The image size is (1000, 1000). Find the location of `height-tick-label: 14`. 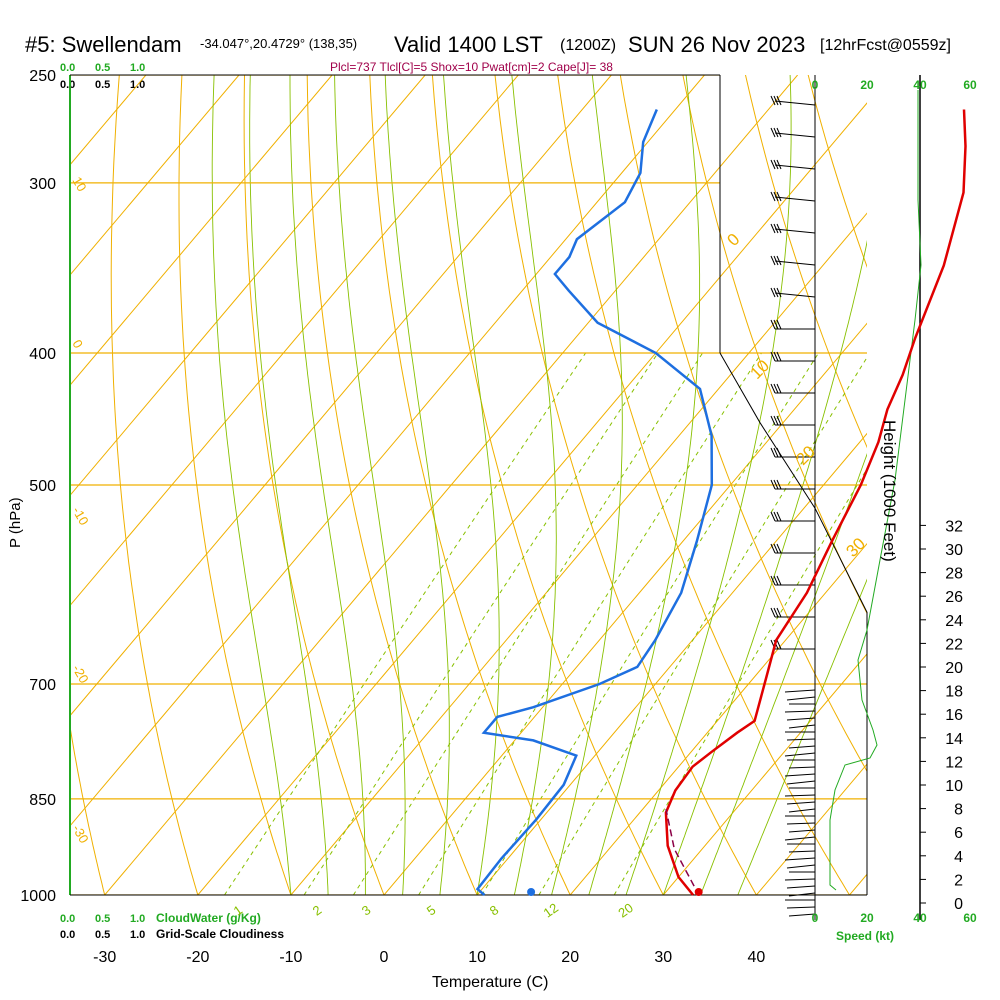

height-tick-label: 14 is located at coordinates (954, 739).